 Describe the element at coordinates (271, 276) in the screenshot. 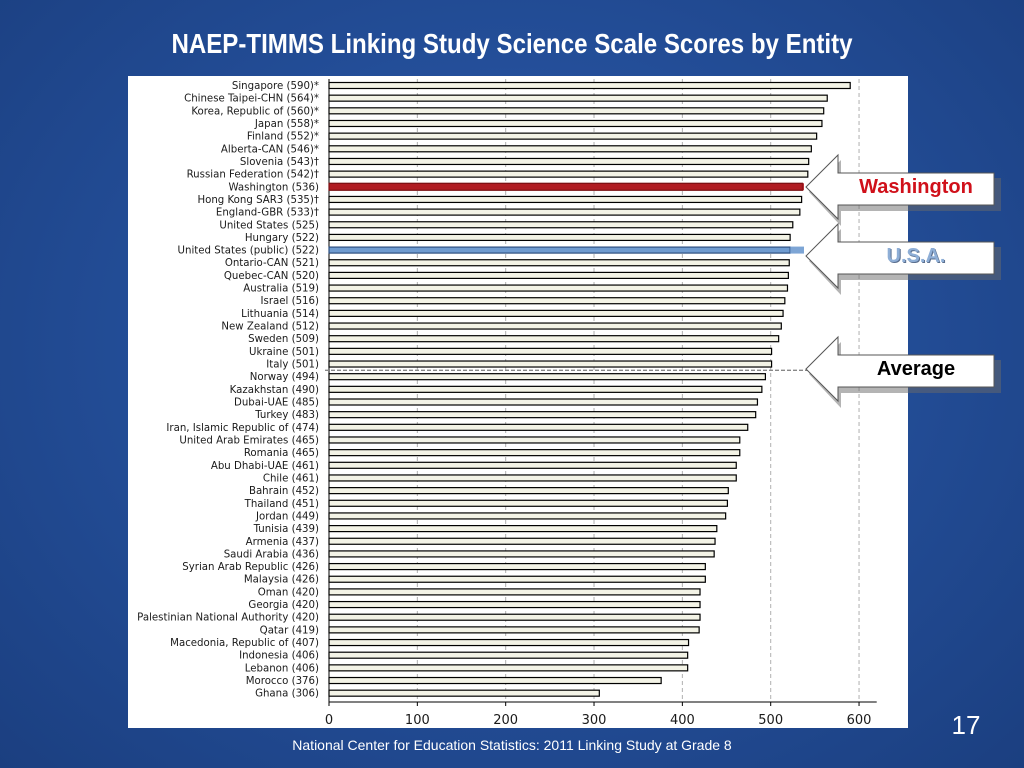

I see `category-label: Quebec-CAN (520)` at that location.